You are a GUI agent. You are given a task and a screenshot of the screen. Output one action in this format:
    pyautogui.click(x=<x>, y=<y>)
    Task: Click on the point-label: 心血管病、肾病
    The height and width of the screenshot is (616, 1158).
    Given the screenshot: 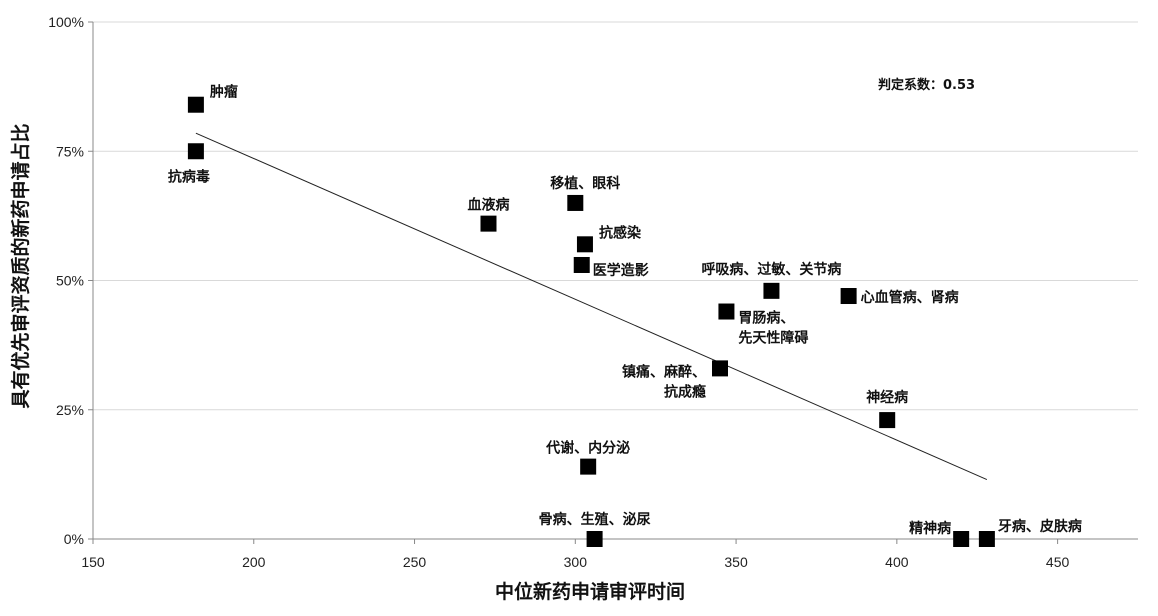 What is the action you would take?
    pyautogui.click(x=910, y=297)
    